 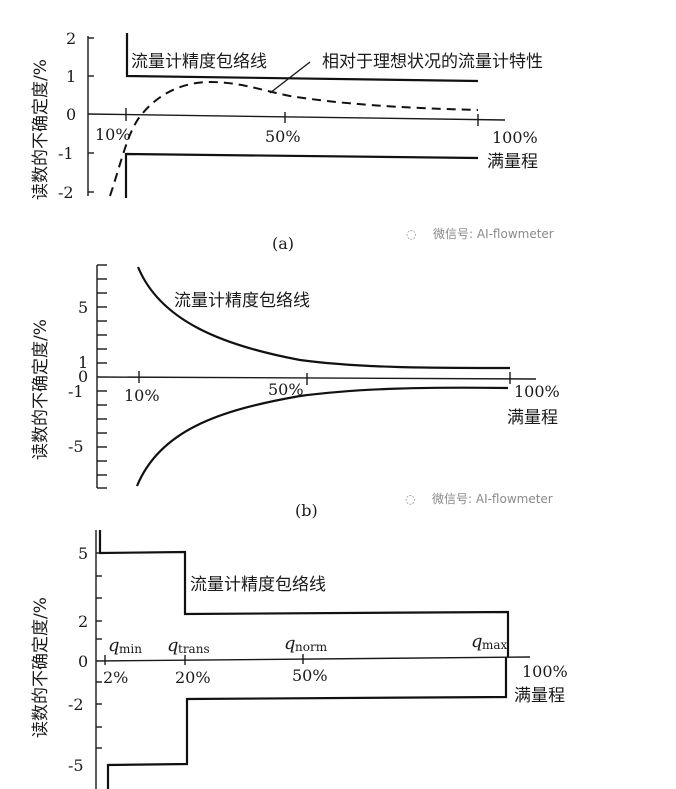 I want to click on envelope-label-b: 流量计精度包络线, so click(x=242, y=301).